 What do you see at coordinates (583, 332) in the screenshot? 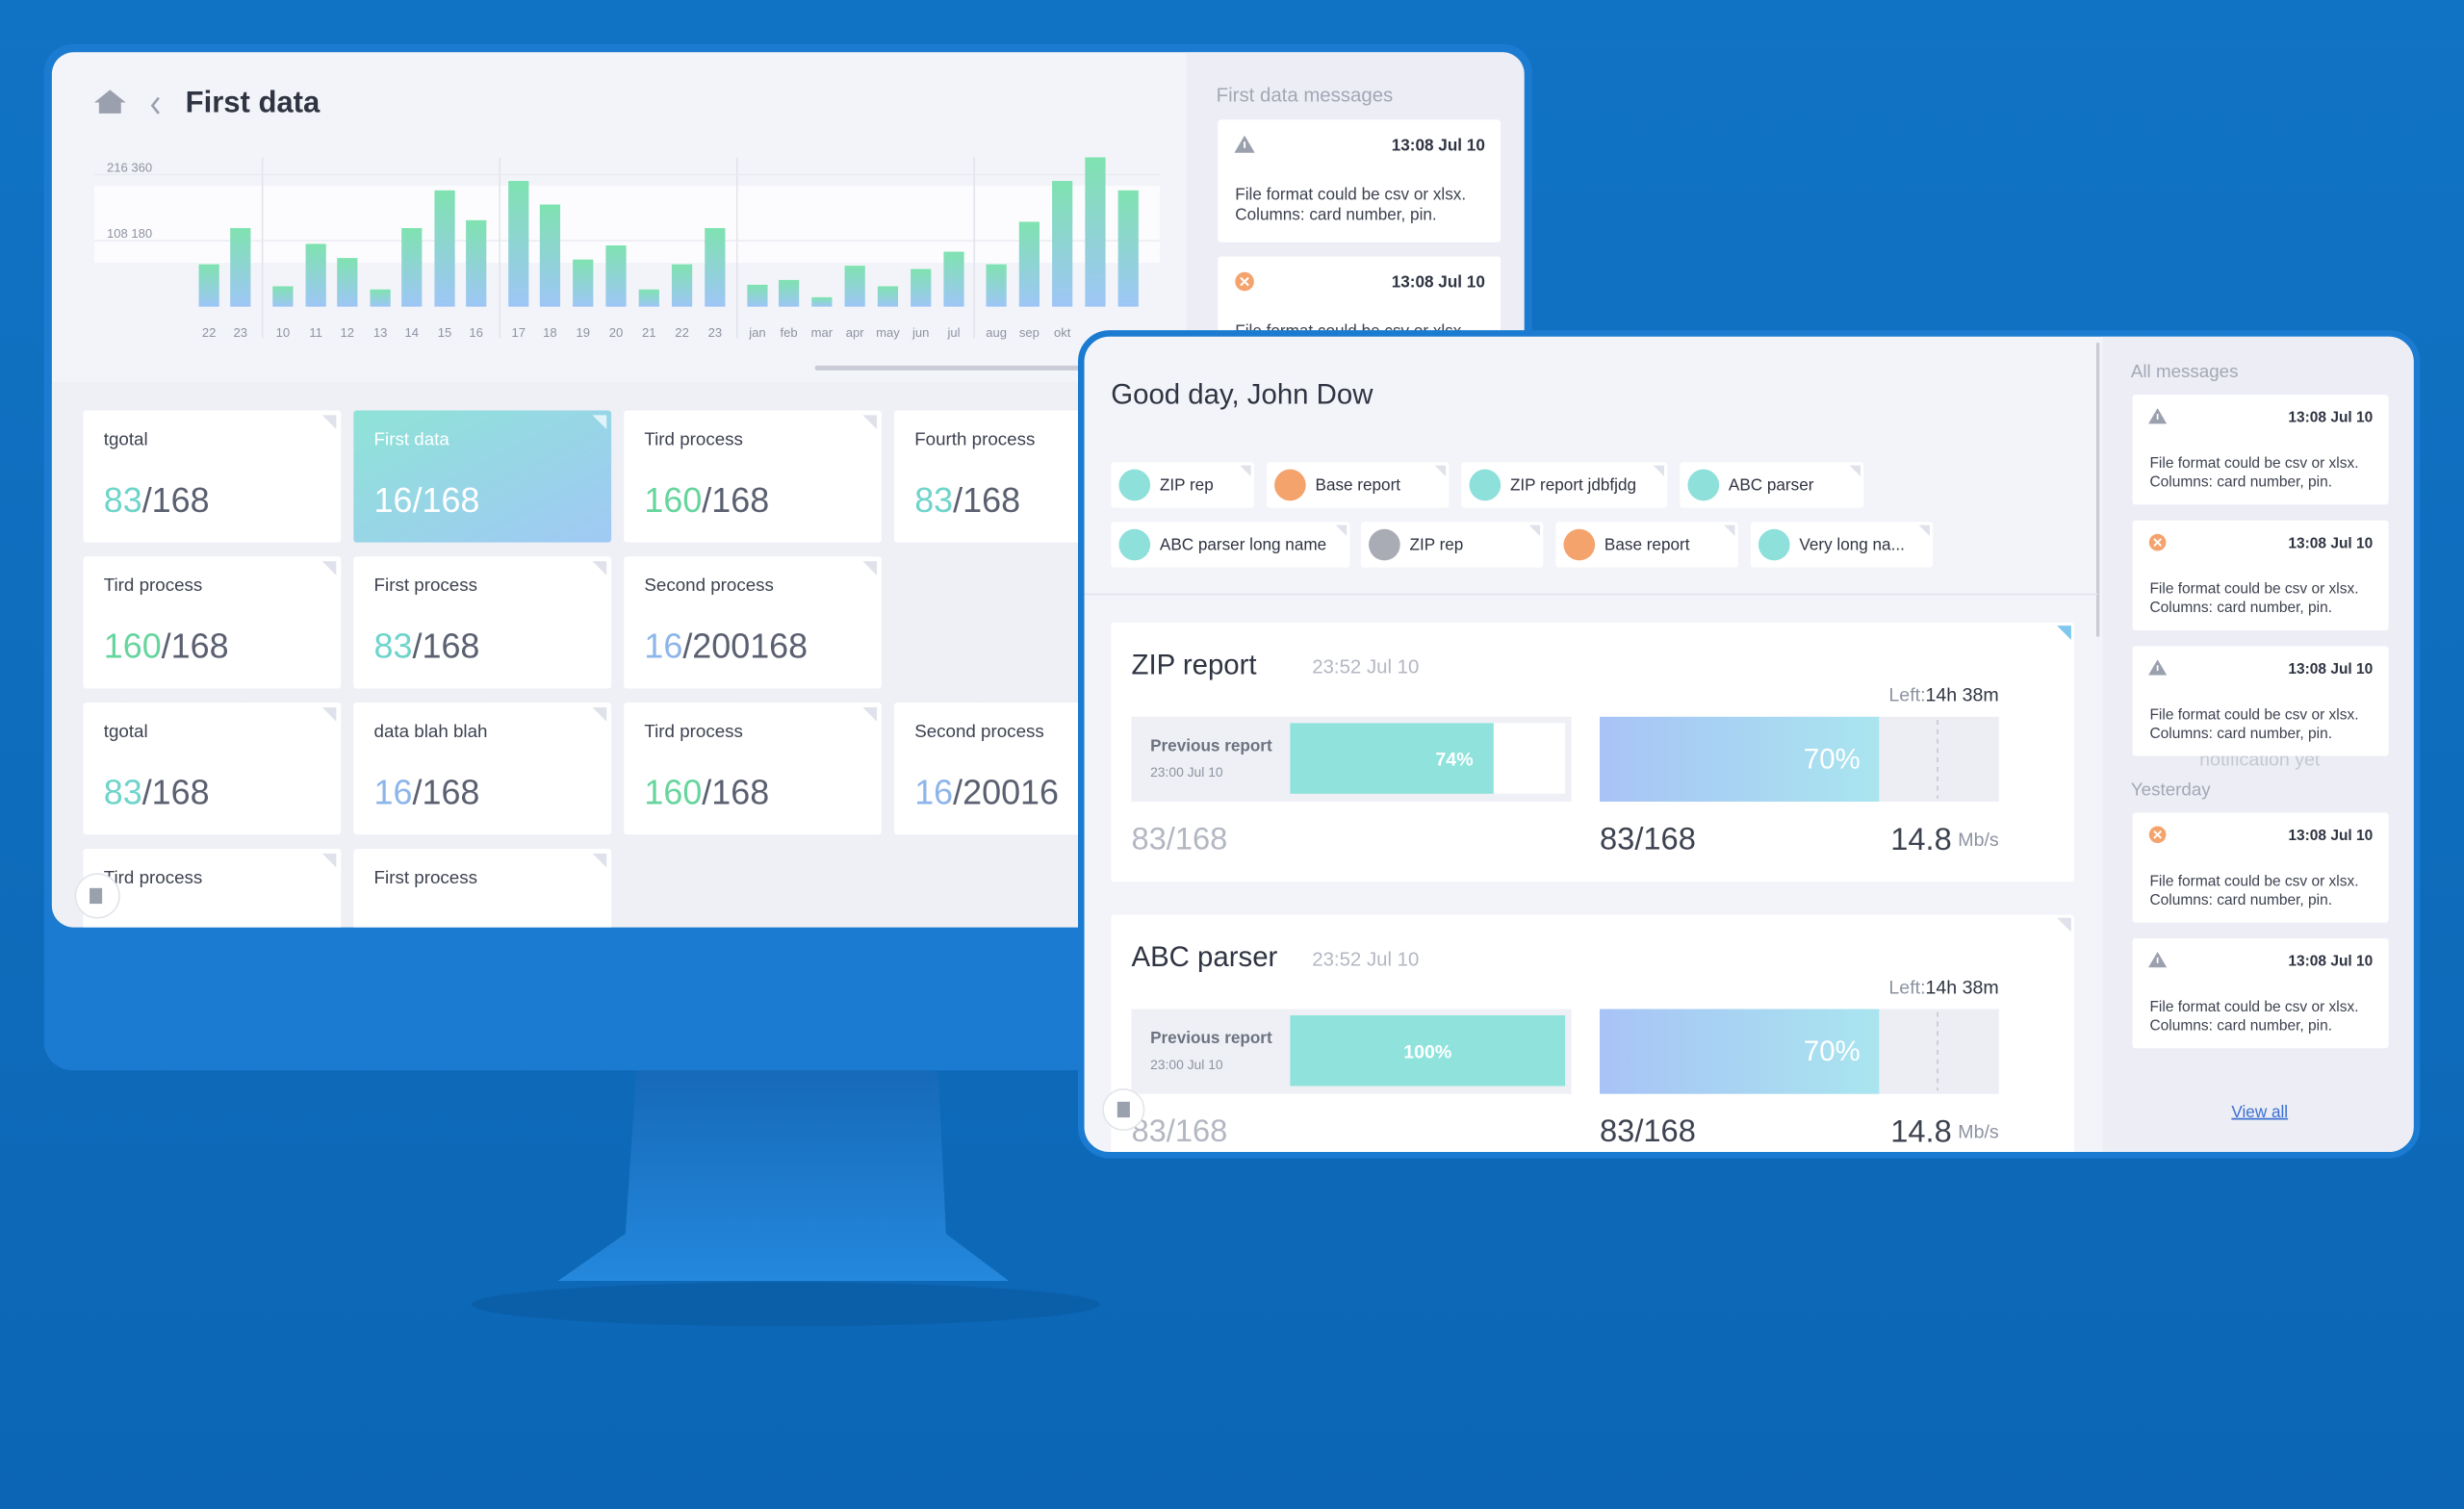
I see `x-tick-label: 19` at bounding box center [583, 332].